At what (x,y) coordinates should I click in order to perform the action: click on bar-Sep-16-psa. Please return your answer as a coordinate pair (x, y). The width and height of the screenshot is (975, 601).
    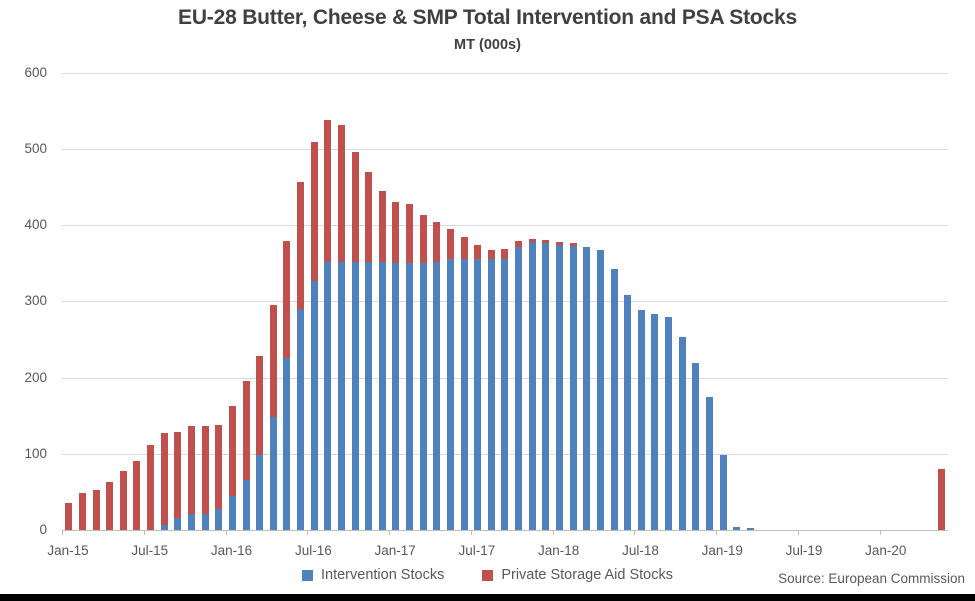
    Looking at the image, I should click on (341, 193).